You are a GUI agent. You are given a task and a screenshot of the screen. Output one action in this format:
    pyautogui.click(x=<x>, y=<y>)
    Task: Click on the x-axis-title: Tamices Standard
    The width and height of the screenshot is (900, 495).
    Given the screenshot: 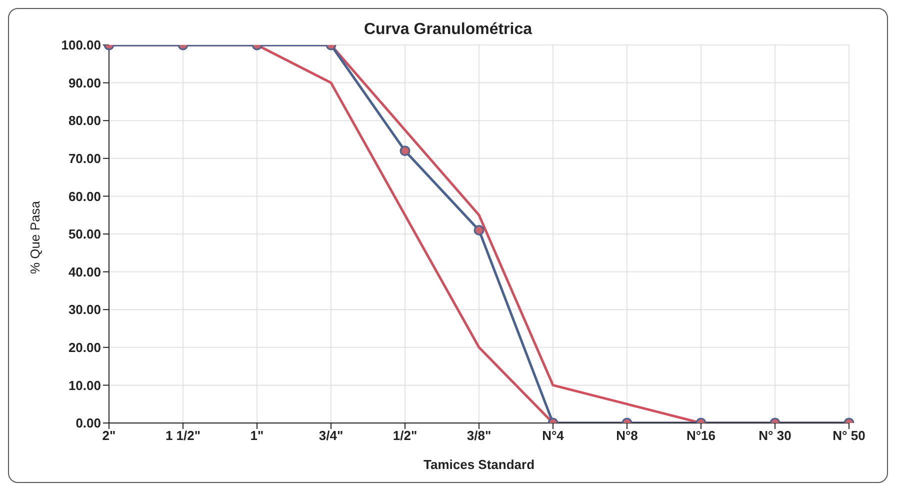 What is the action you would take?
    pyautogui.click(x=479, y=464)
    